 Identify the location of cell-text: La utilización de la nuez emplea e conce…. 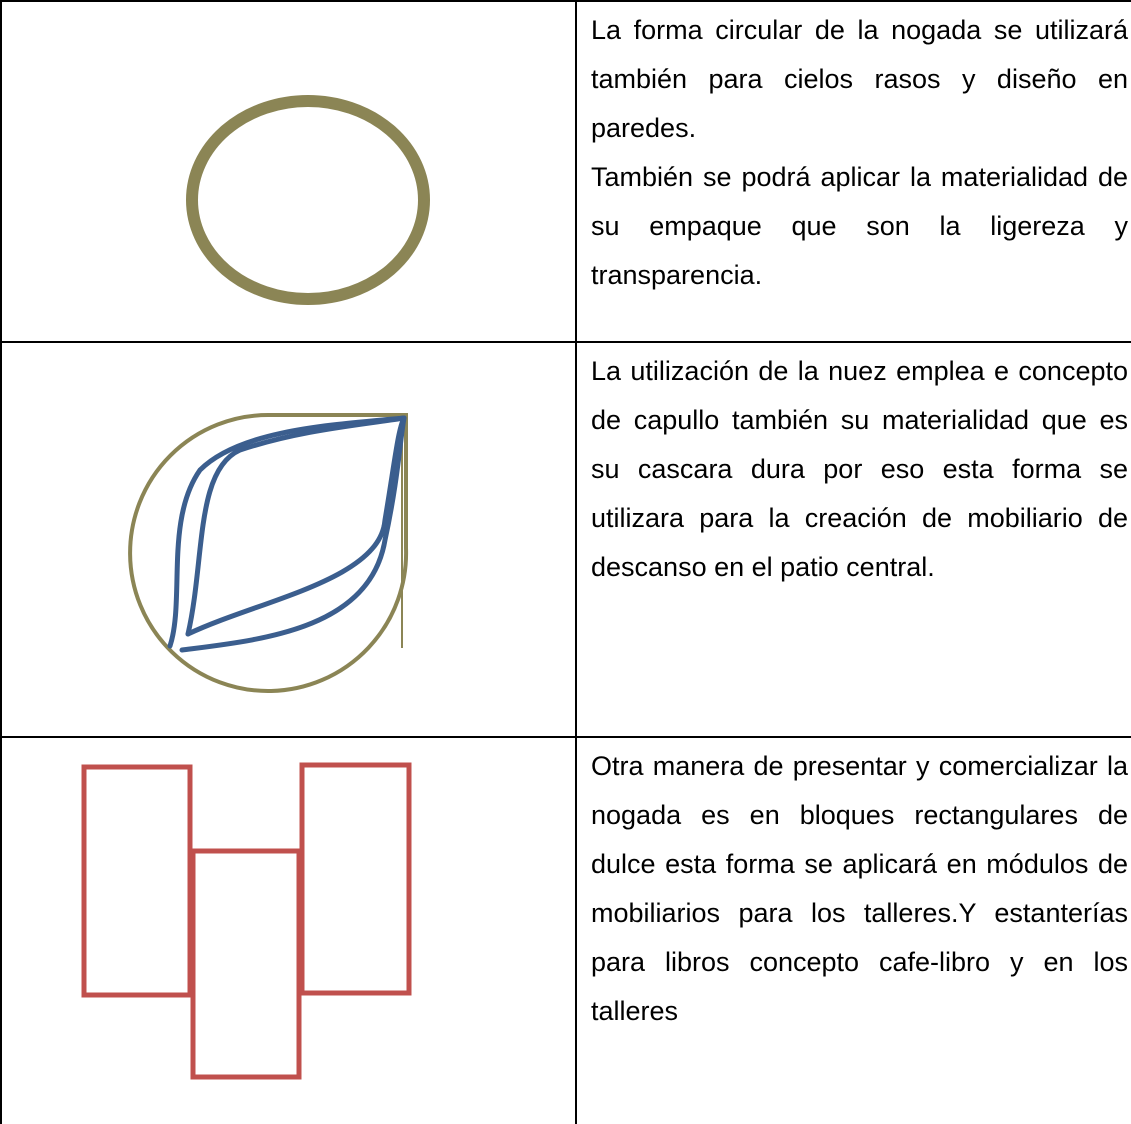
(859, 469).